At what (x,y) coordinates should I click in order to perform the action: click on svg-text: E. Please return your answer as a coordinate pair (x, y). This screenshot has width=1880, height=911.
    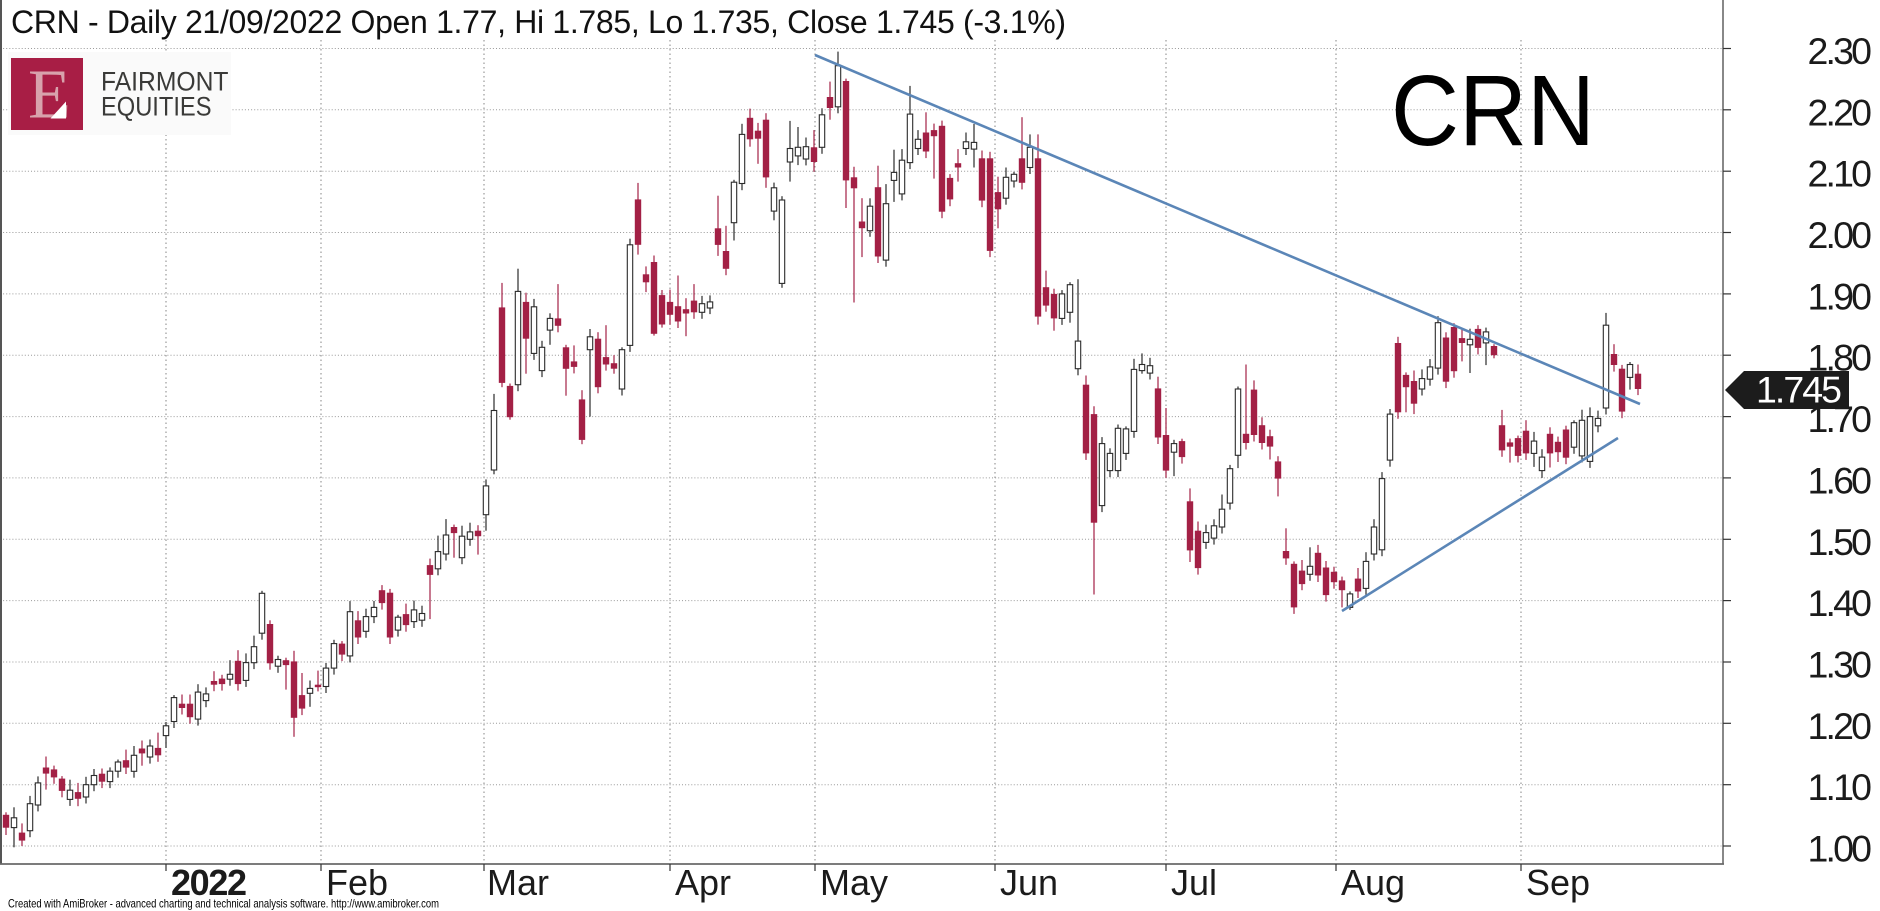
    Looking at the image, I should click on (49, 95).